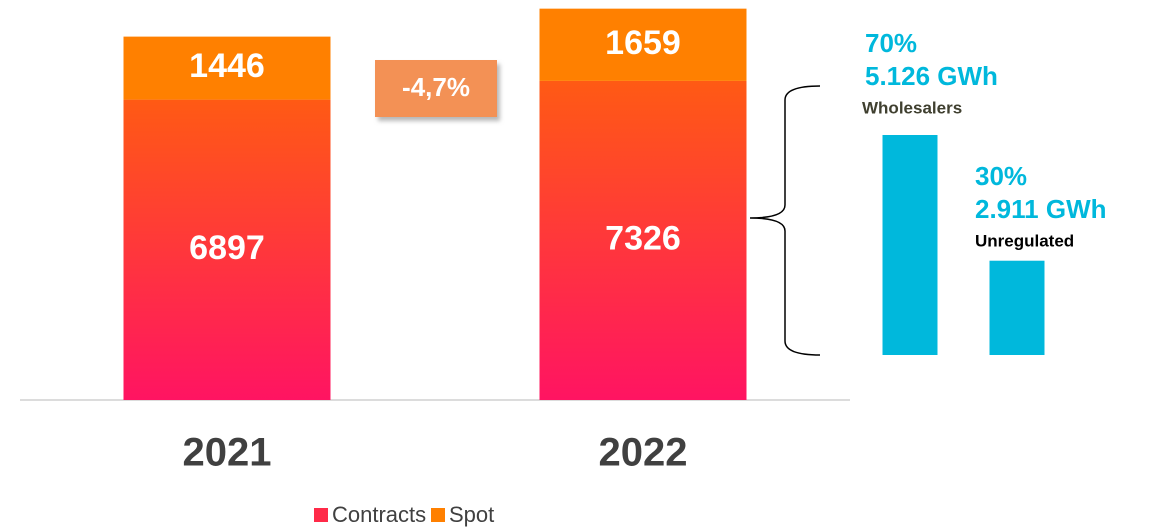 The height and width of the screenshot is (531, 1160). I want to click on category-label: Unregulated, so click(1024, 240).